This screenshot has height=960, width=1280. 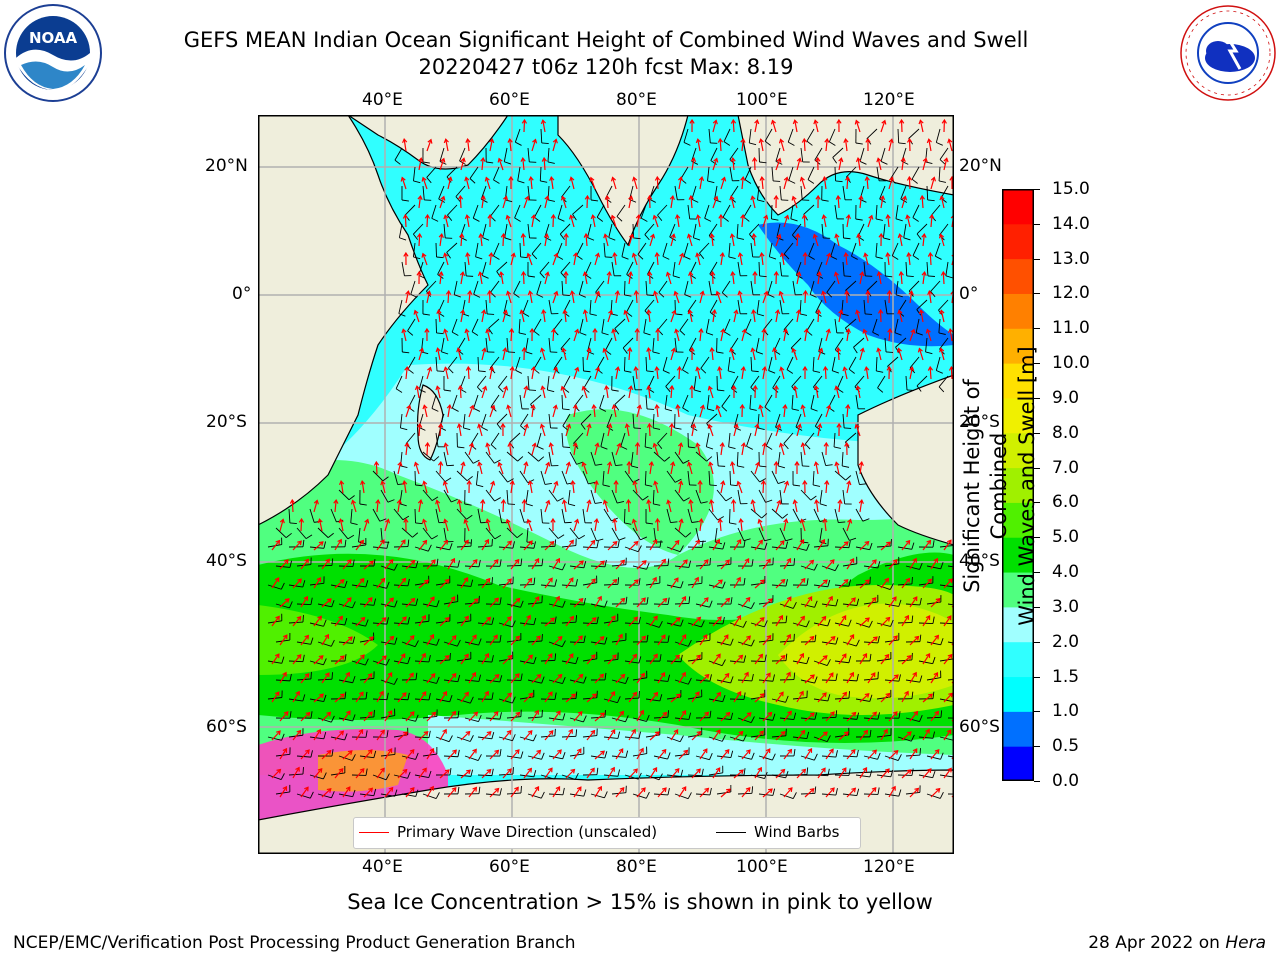 I want to click on lon-label-bottom: 120°E, so click(x=889, y=867).